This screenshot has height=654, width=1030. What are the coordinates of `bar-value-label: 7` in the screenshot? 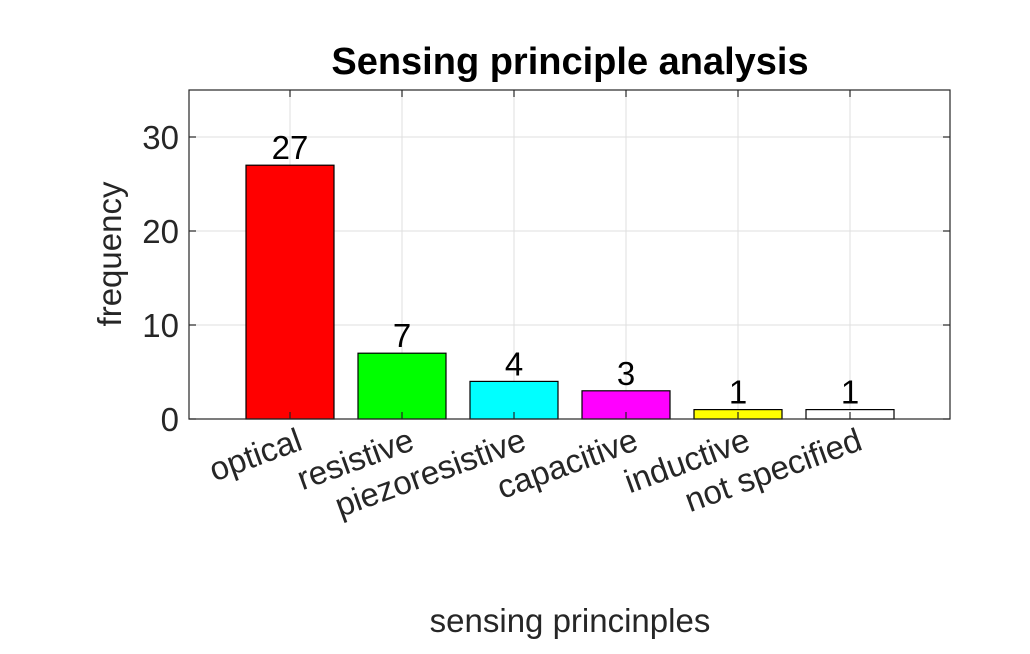 It's located at (402, 335).